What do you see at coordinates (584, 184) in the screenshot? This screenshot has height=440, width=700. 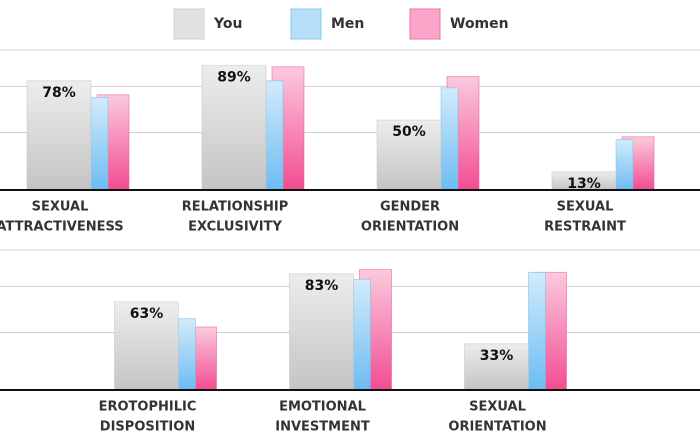 I see `data-label: 13%` at bounding box center [584, 184].